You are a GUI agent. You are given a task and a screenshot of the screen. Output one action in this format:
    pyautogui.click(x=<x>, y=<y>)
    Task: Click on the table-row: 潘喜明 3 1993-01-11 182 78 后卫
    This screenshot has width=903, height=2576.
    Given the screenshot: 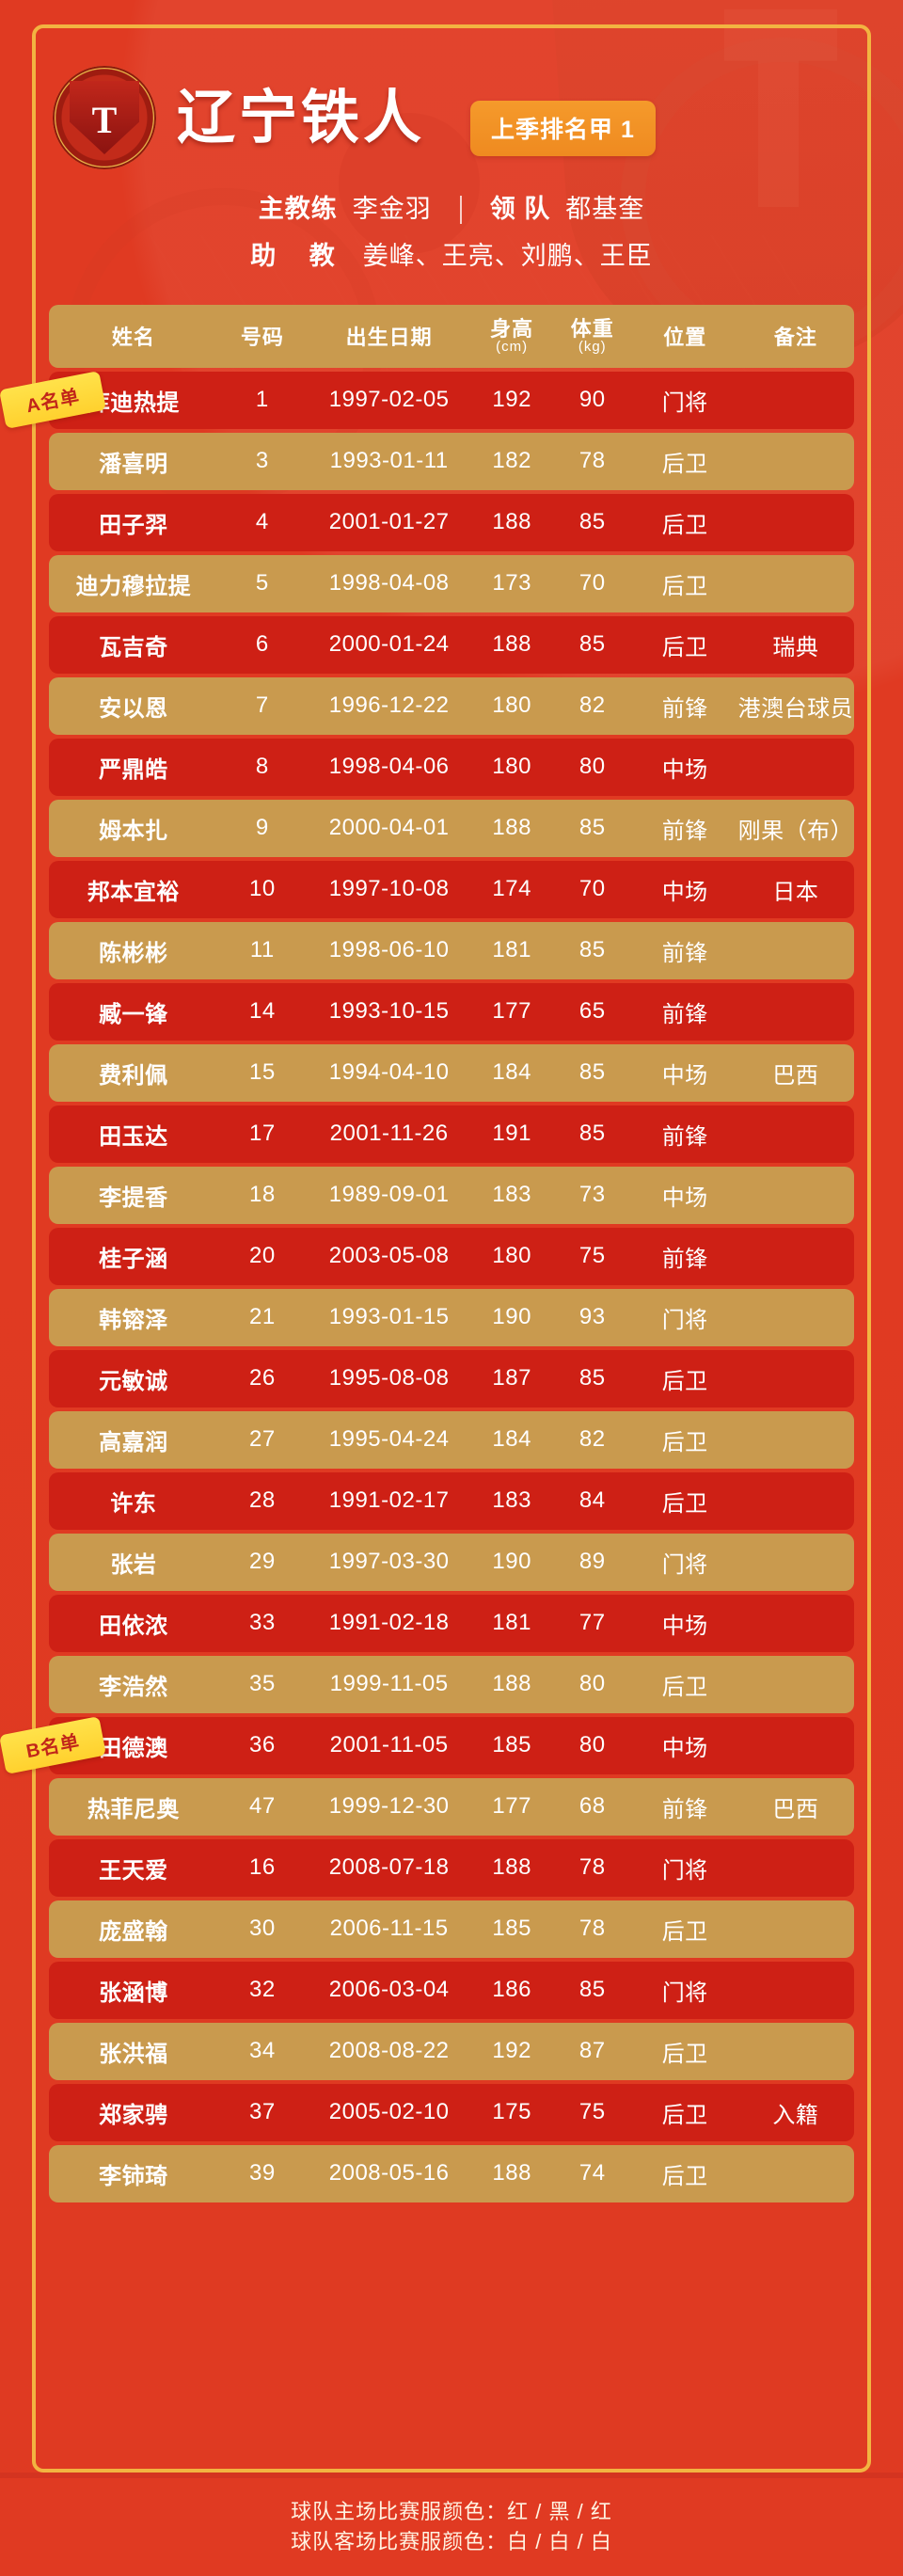 What is the action you would take?
    pyautogui.click(x=452, y=461)
    